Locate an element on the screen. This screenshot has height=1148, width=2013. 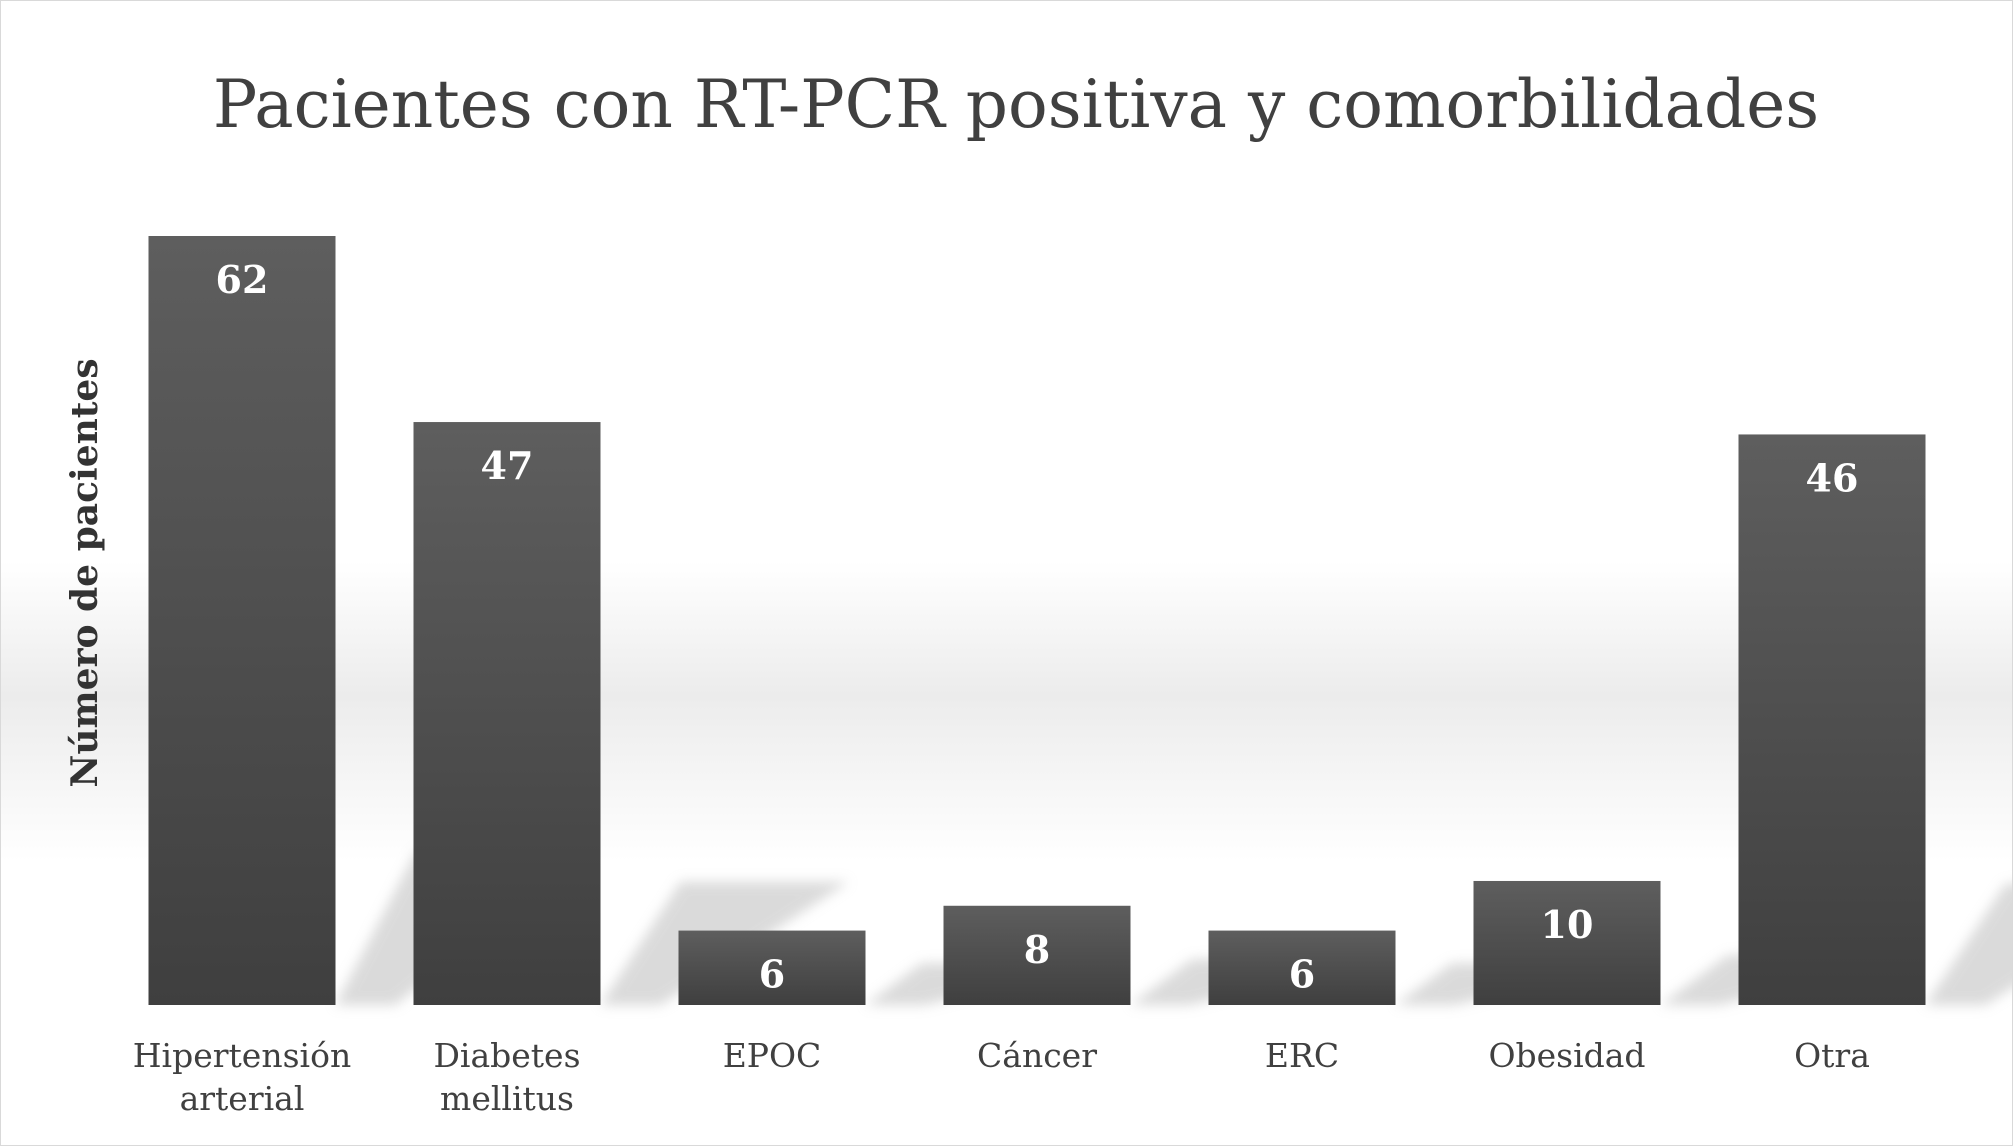
bar-cancer is located at coordinates (1037, 955).